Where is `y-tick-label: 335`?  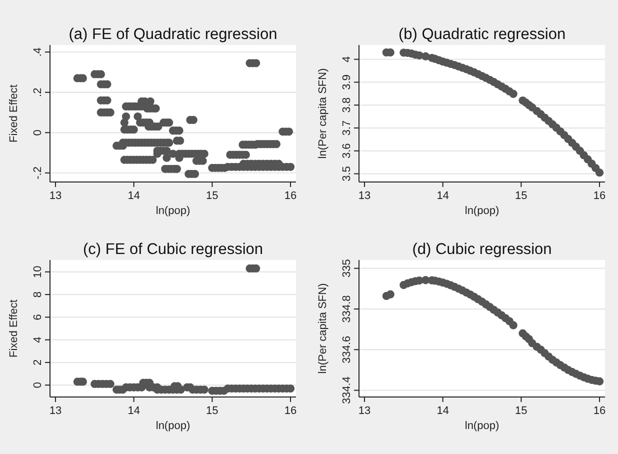 y-tick-label: 335 is located at coordinates (347, 268).